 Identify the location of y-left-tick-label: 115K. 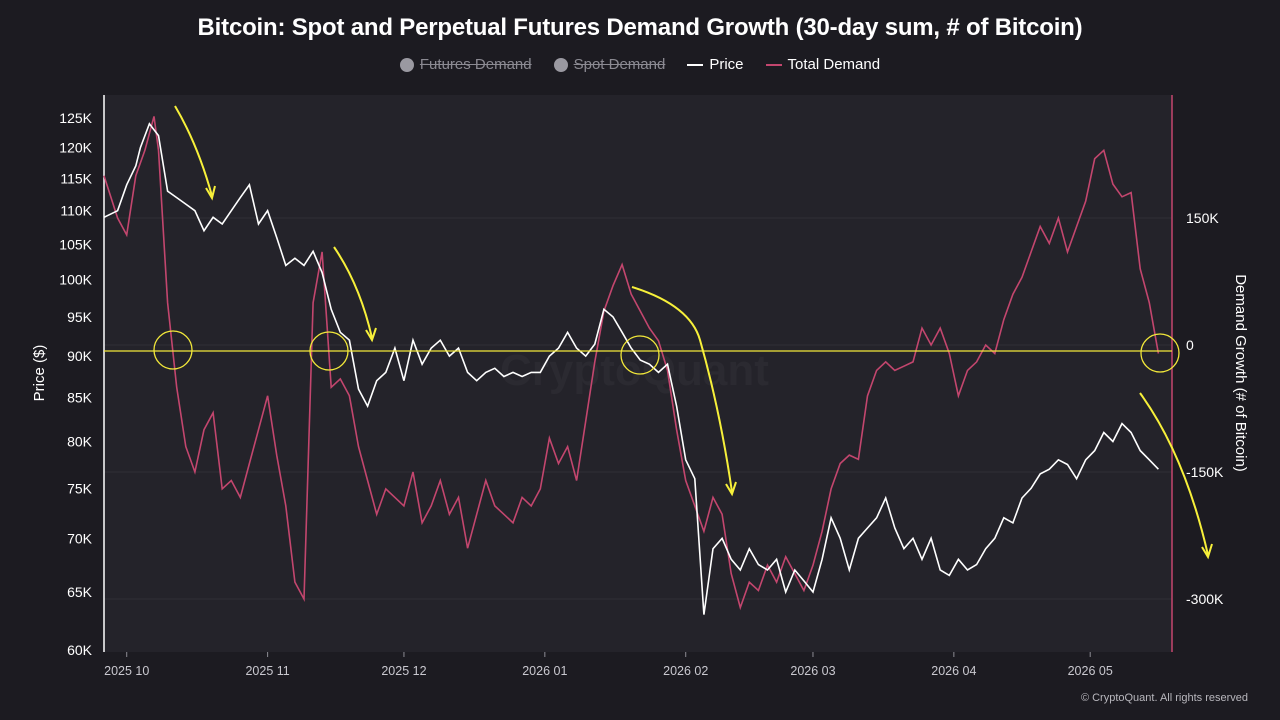
(76, 178).